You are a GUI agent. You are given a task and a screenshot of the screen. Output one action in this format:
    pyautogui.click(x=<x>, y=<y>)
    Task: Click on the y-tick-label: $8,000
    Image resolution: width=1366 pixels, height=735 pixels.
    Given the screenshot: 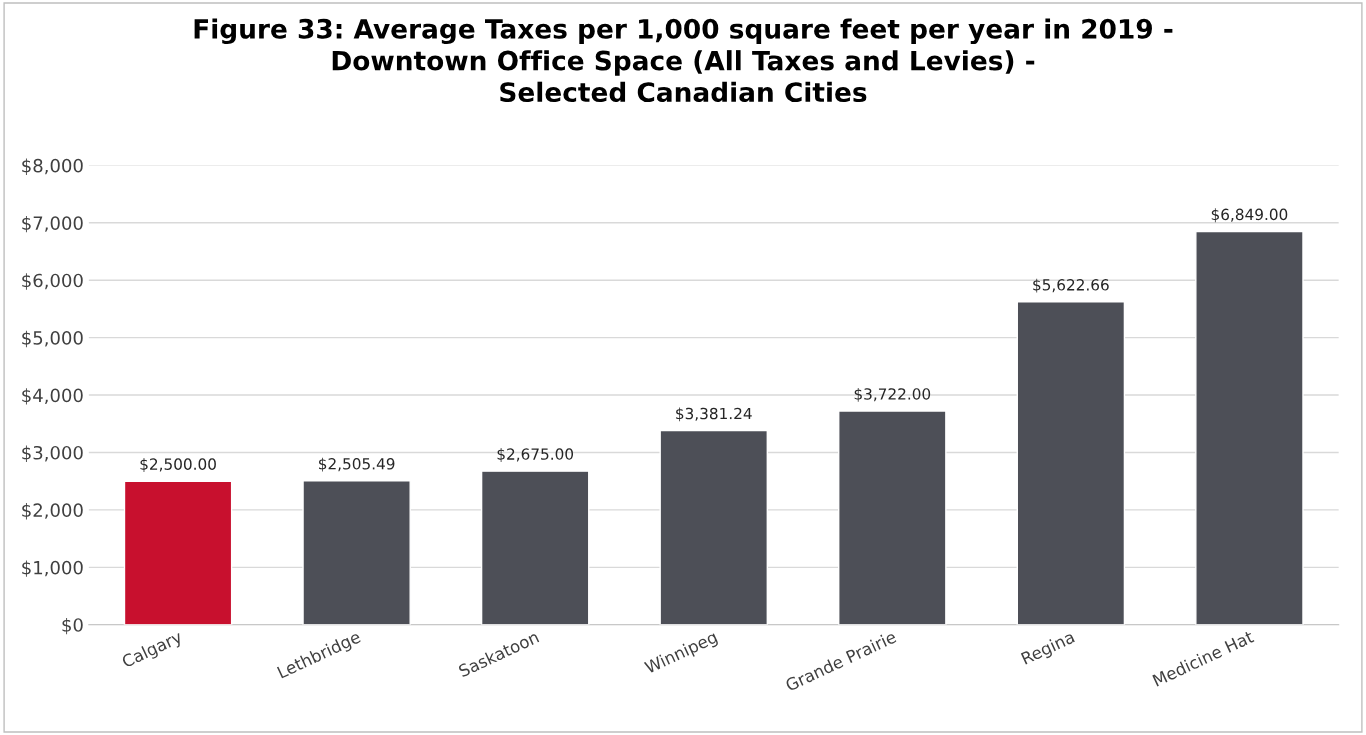 What is the action you would take?
    pyautogui.click(x=52, y=166)
    